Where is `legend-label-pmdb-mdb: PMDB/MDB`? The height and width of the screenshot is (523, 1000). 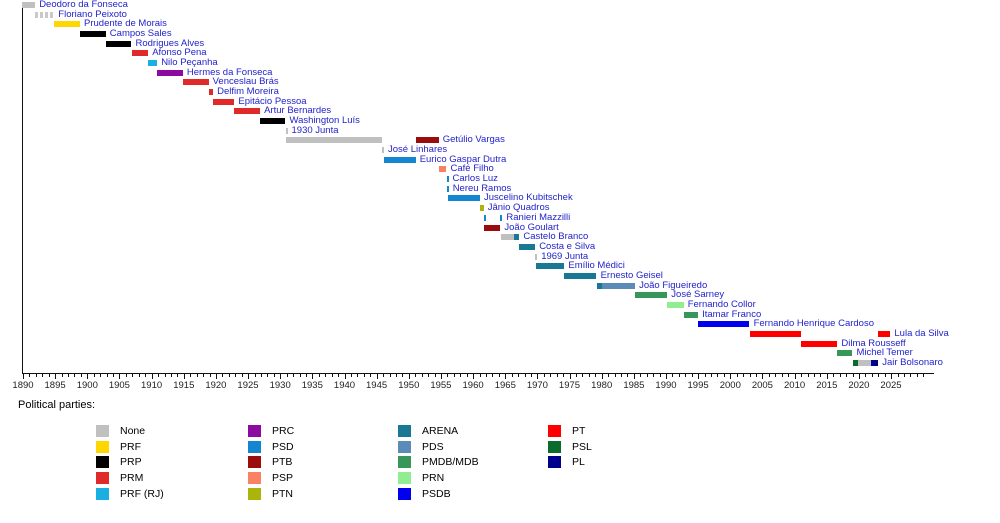
legend-label-pmdb-mdb: PMDB/MDB is located at coordinates (450, 462).